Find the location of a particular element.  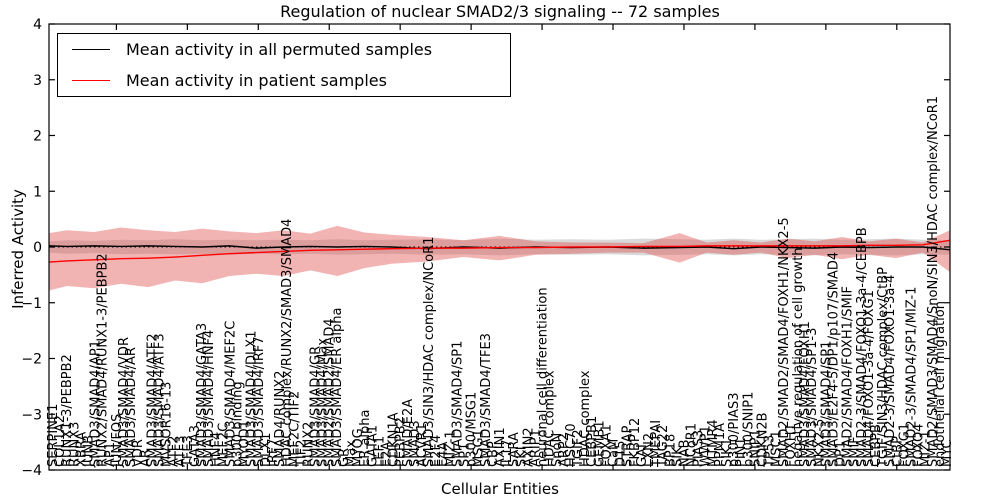

x-tick-label: SMAD3 is located at coordinates (415, 443).